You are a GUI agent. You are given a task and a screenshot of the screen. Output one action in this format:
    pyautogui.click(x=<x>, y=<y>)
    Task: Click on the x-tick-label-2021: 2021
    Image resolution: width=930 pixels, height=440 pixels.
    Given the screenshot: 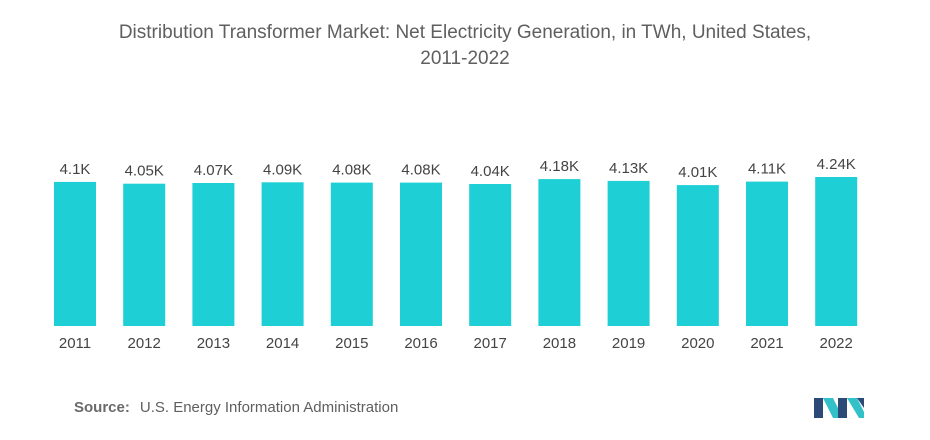 What is the action you would take?
    pyautogui.click(x=766, y=343)
    